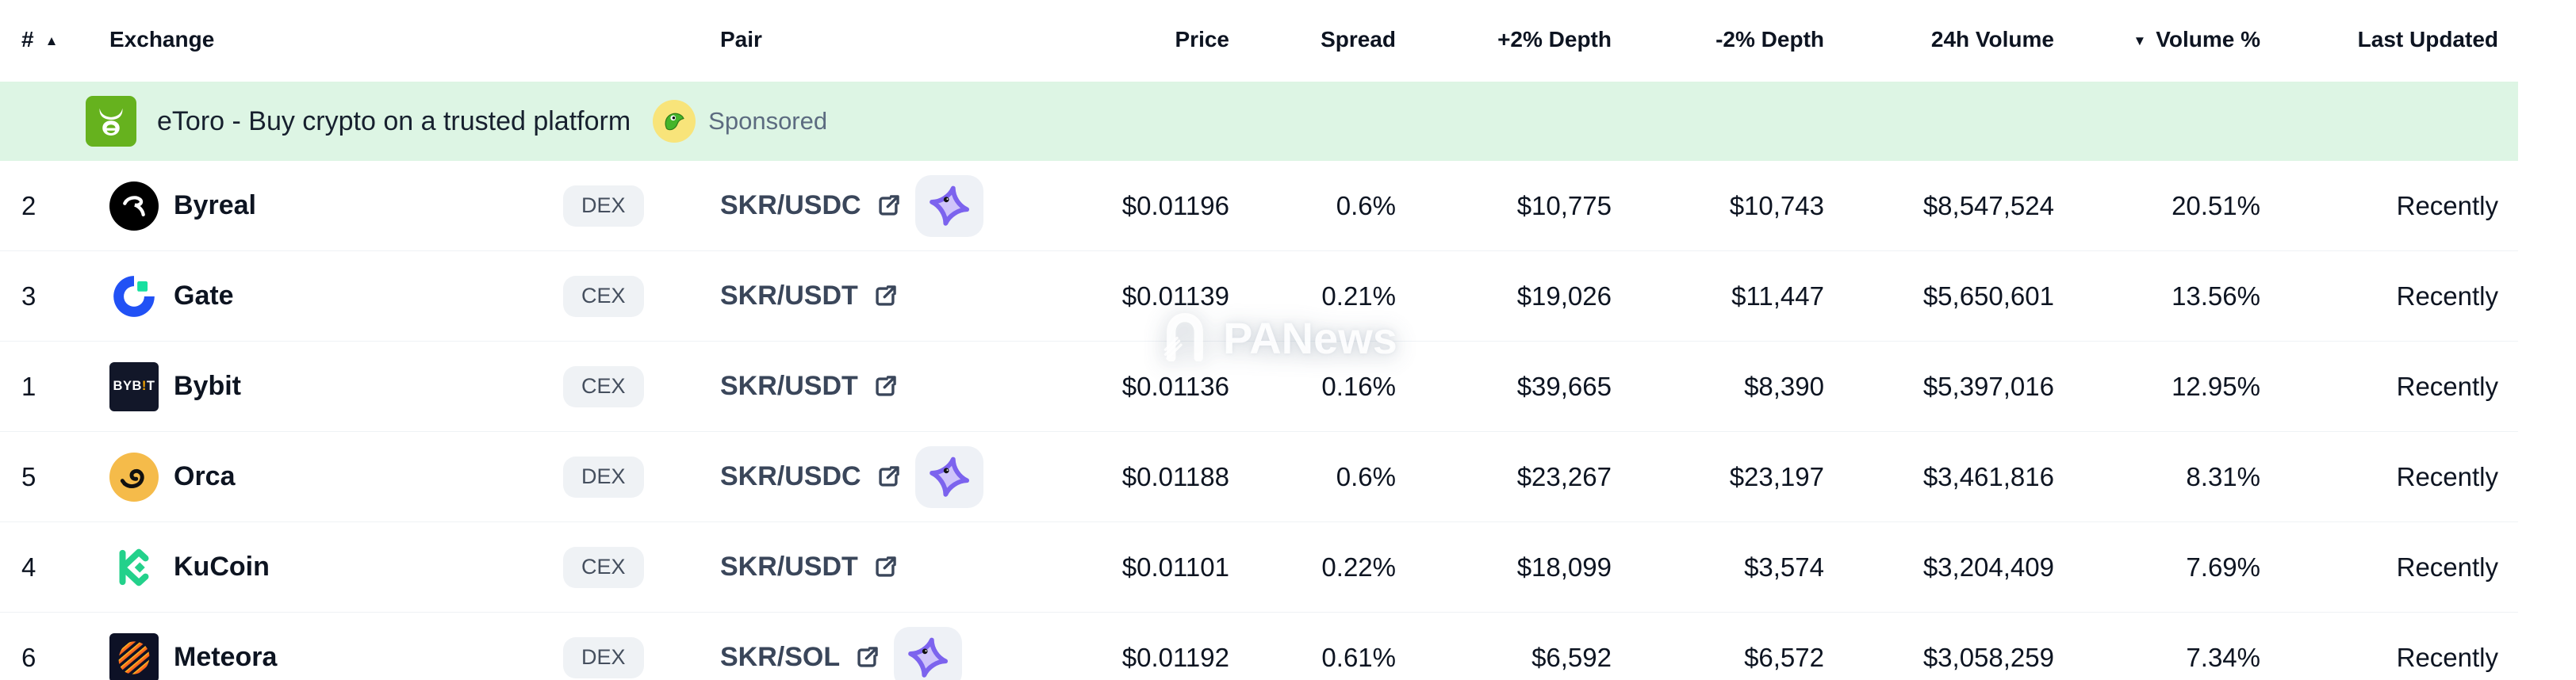  What do you see at coordinates (2216, 296) in the screenshot?
I see `volume-pct-value: 13.56%` at bounding box center [2216, 296].